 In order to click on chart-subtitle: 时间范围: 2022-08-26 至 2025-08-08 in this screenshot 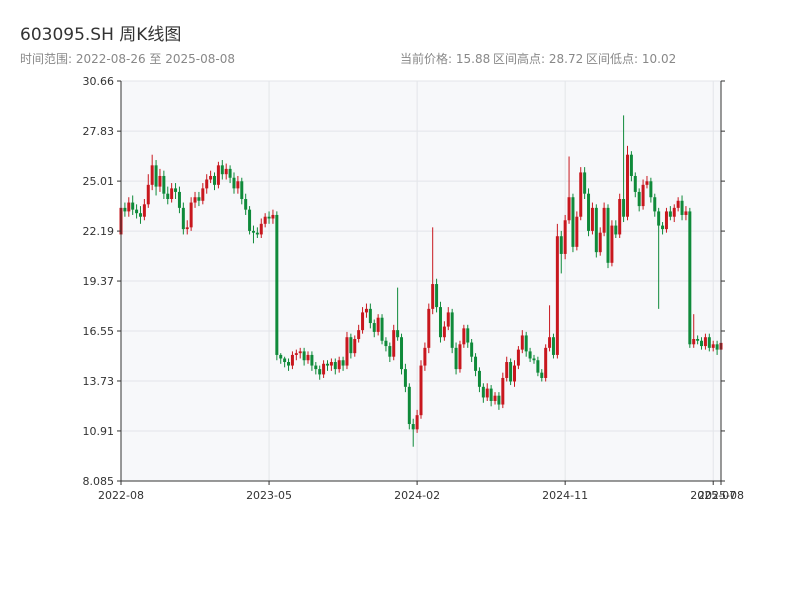, I will do `click(127, 59)`.